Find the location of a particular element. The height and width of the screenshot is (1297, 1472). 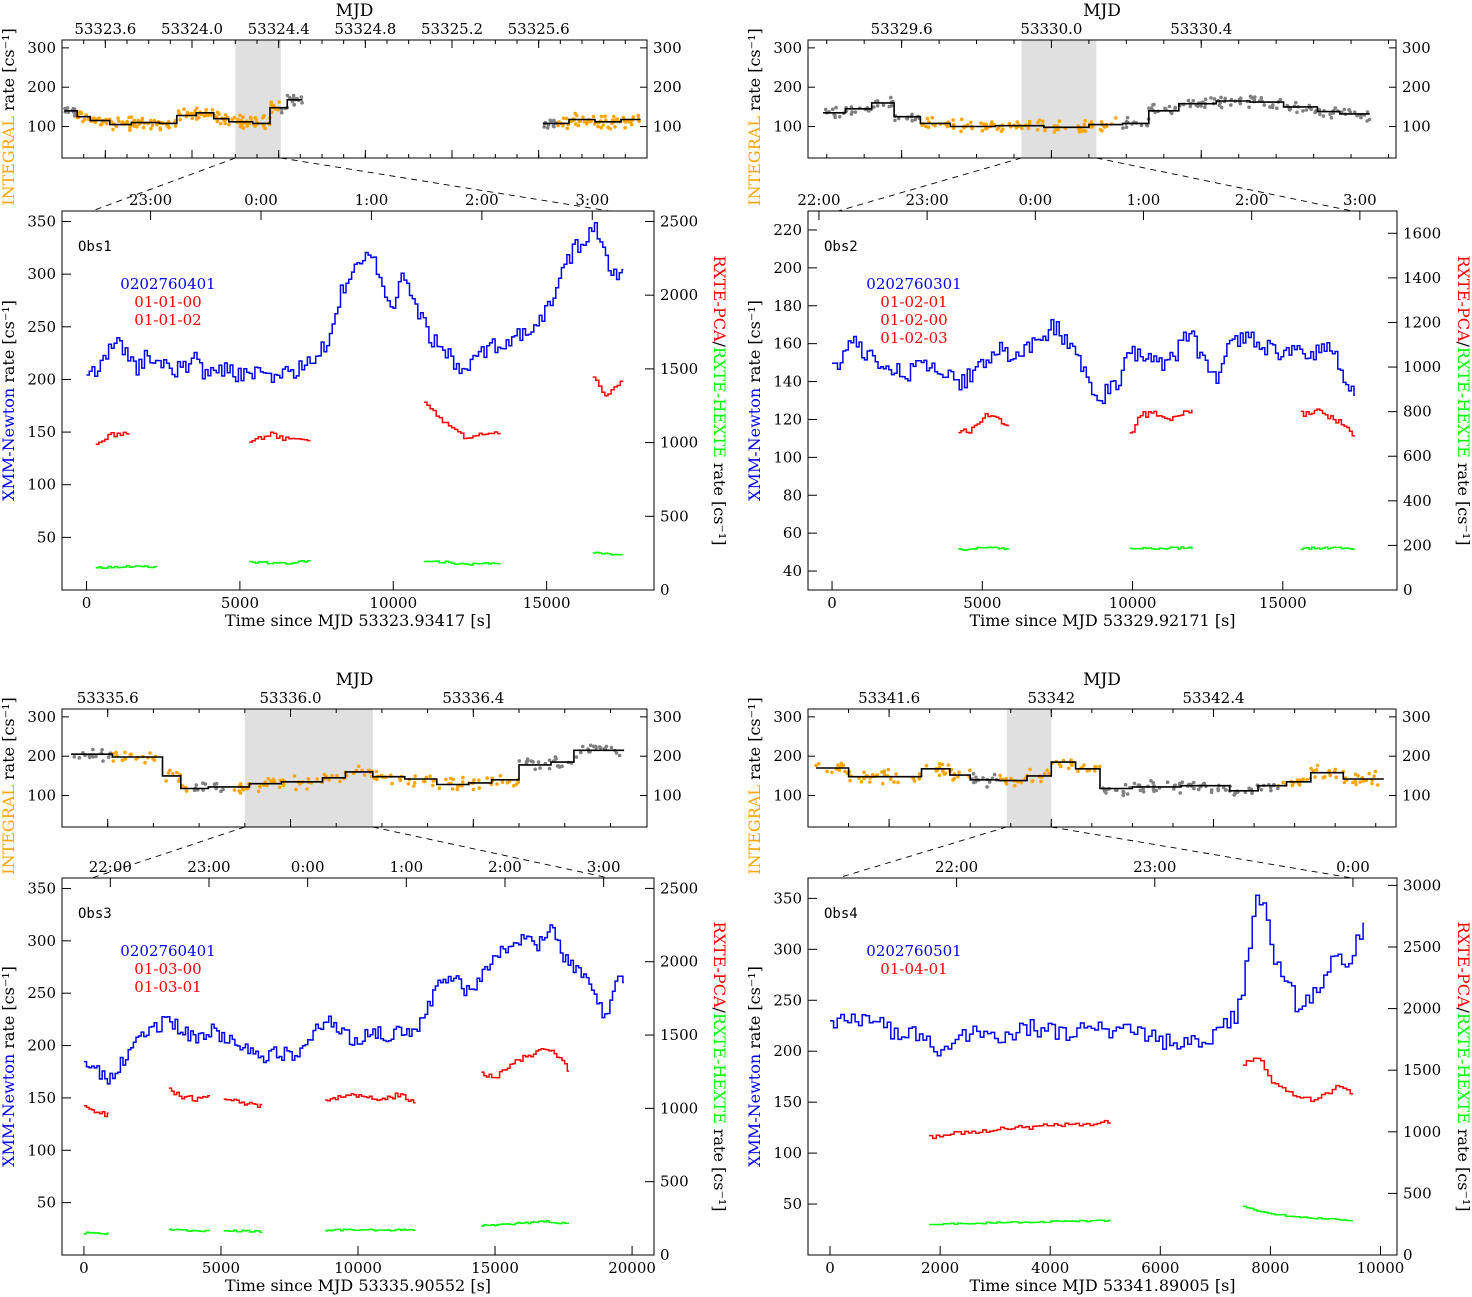

right-ytick-label: 3000 is located at coordinates (1422, 885).